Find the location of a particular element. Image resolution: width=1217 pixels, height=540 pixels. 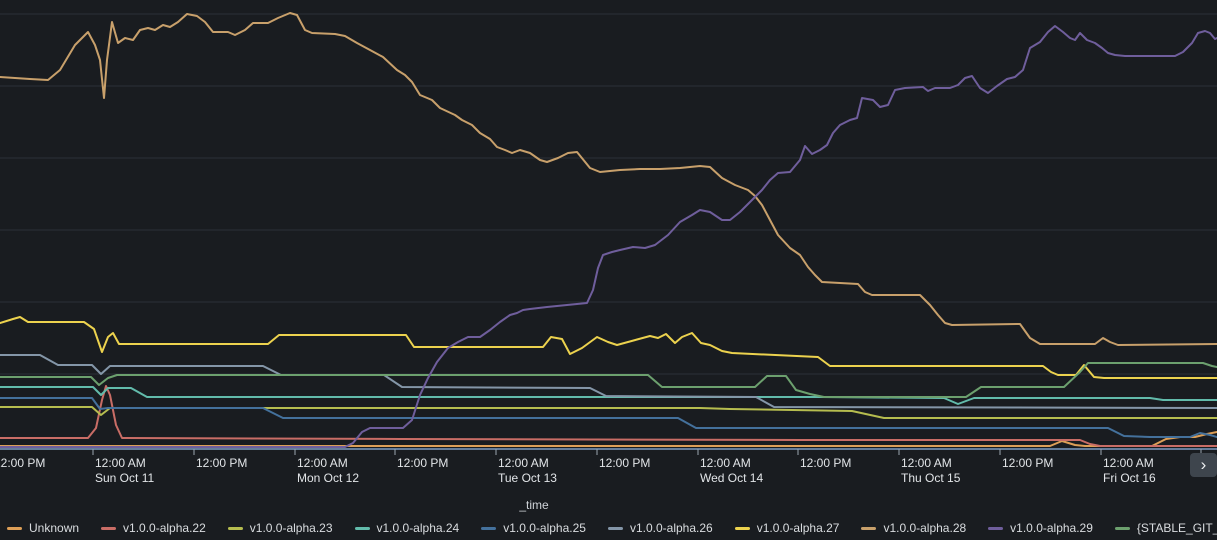

legend-label: {STABLE_GIT_TAG} is located at coordinates (1176, 528).